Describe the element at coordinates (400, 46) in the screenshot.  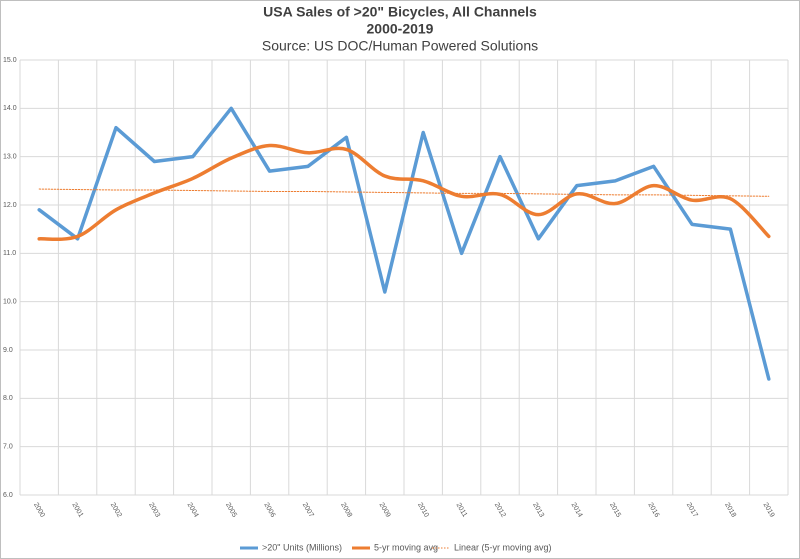
I see `chart-subtitle: Source: US DOC/Human Powered Solutions` at that location.